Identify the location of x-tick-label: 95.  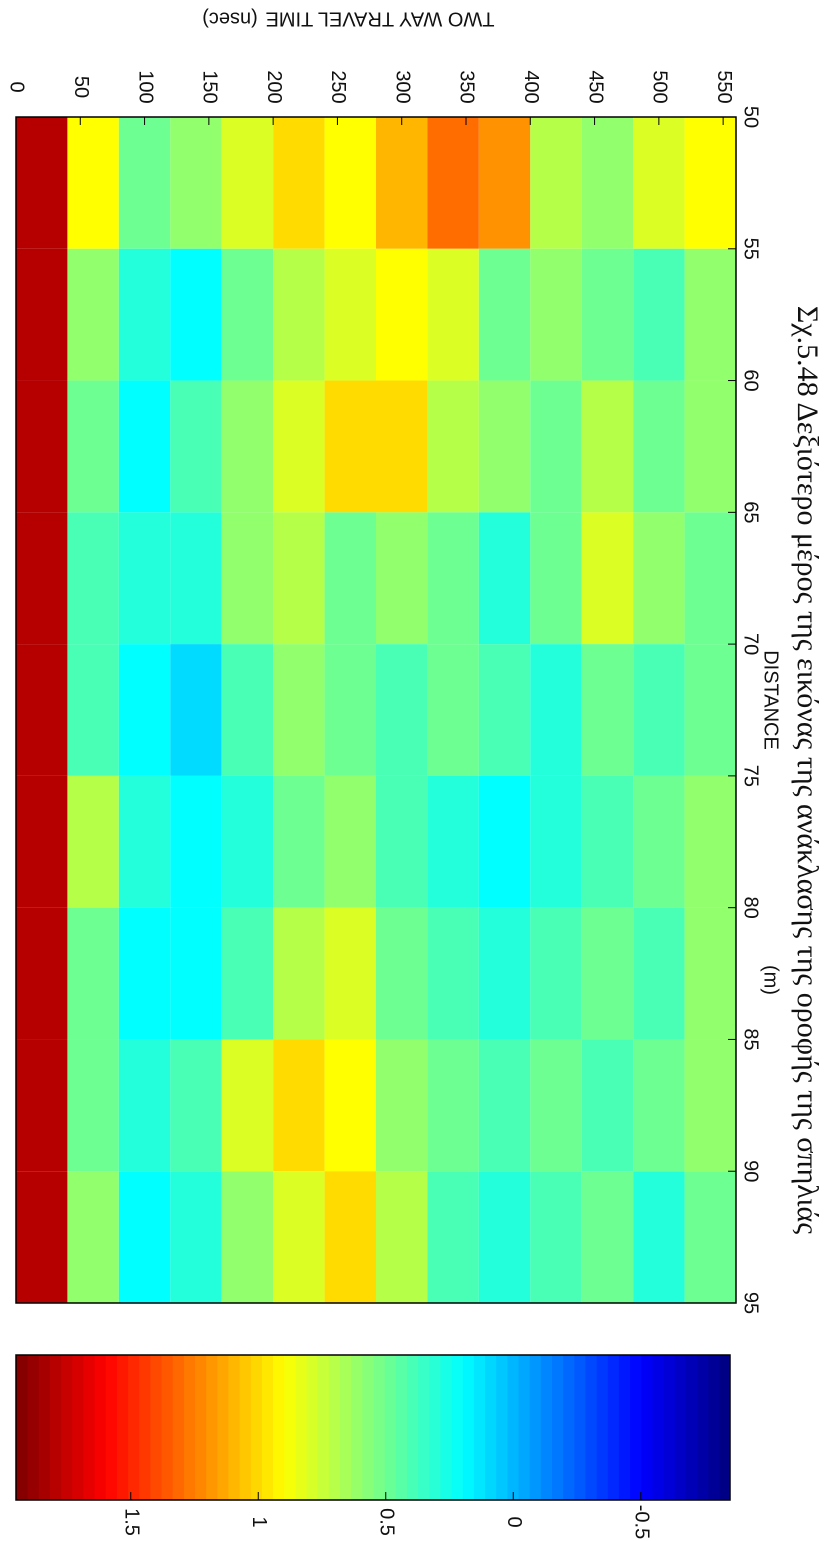
(751, 1303).